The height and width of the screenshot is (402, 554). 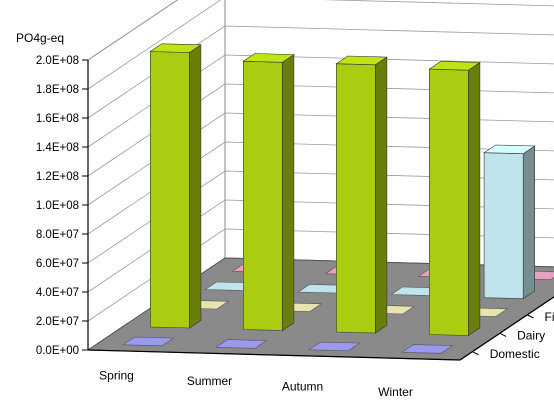 What do you see at coordinates (355, 198) in the screenshot?
I see `bar-dairy-autumn` at bounding box center [355, 198].